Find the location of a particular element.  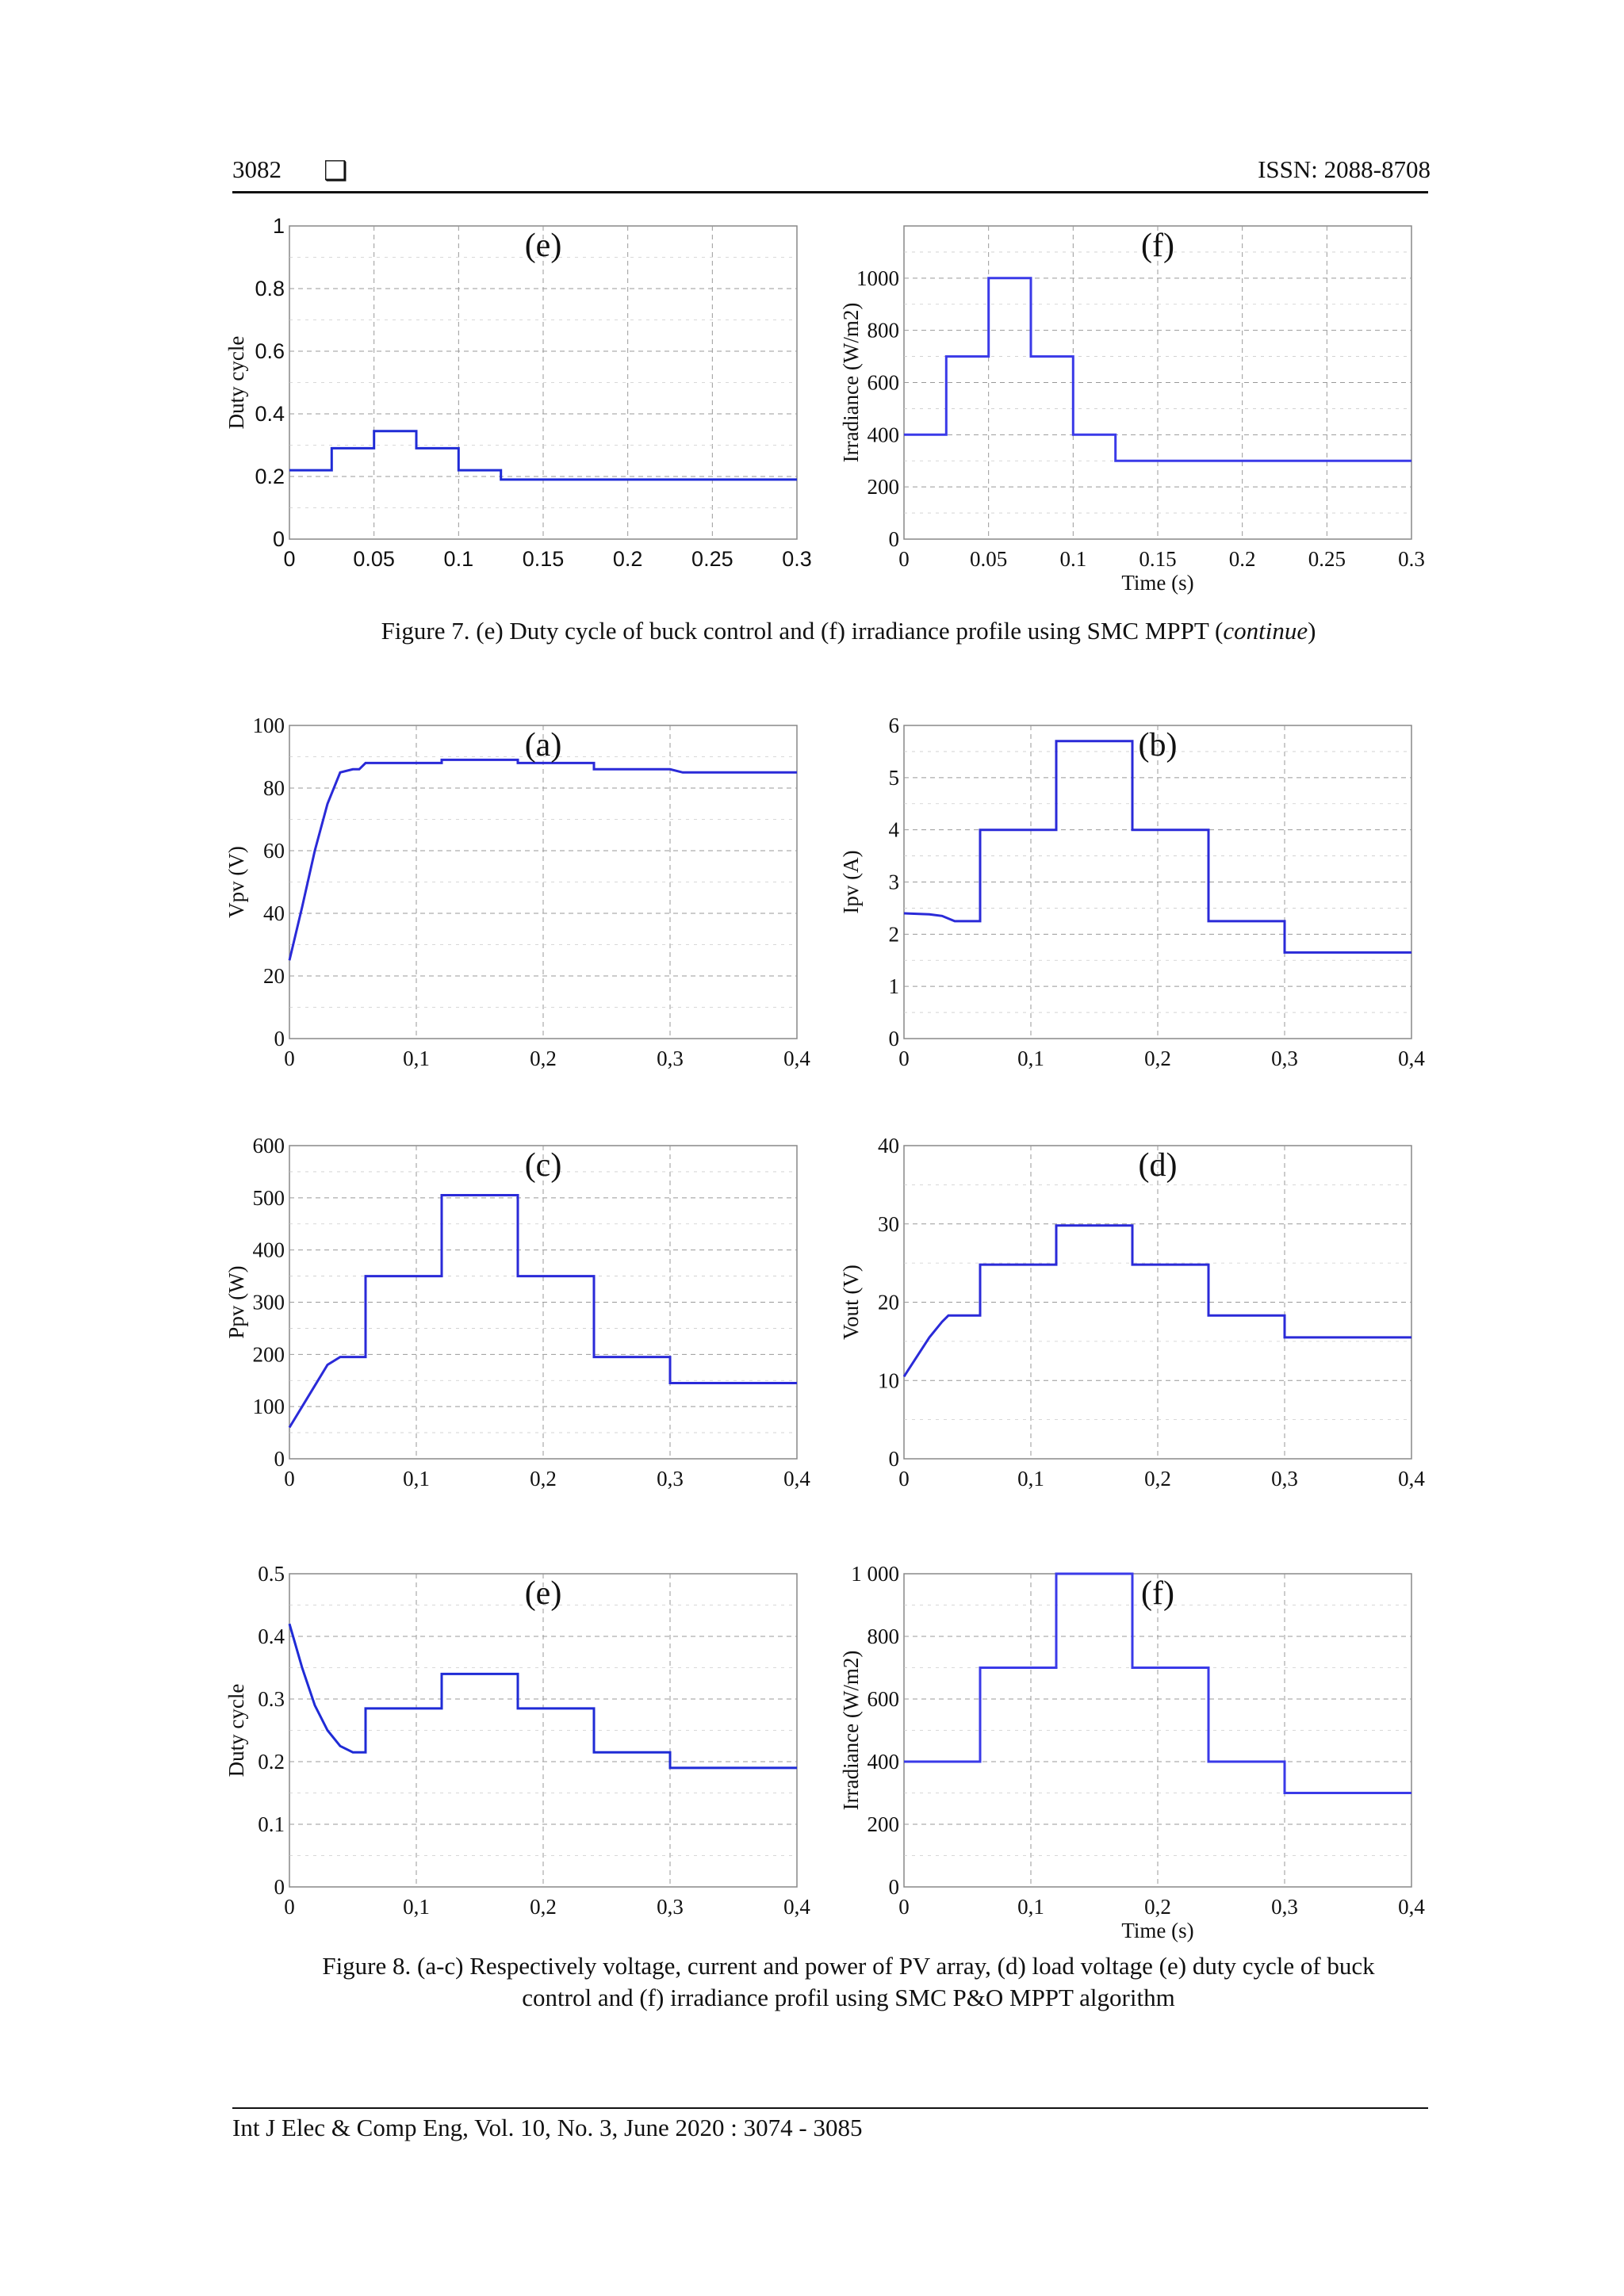

y-axis-label: Ipv (A) is located at coordinates (851, 882).